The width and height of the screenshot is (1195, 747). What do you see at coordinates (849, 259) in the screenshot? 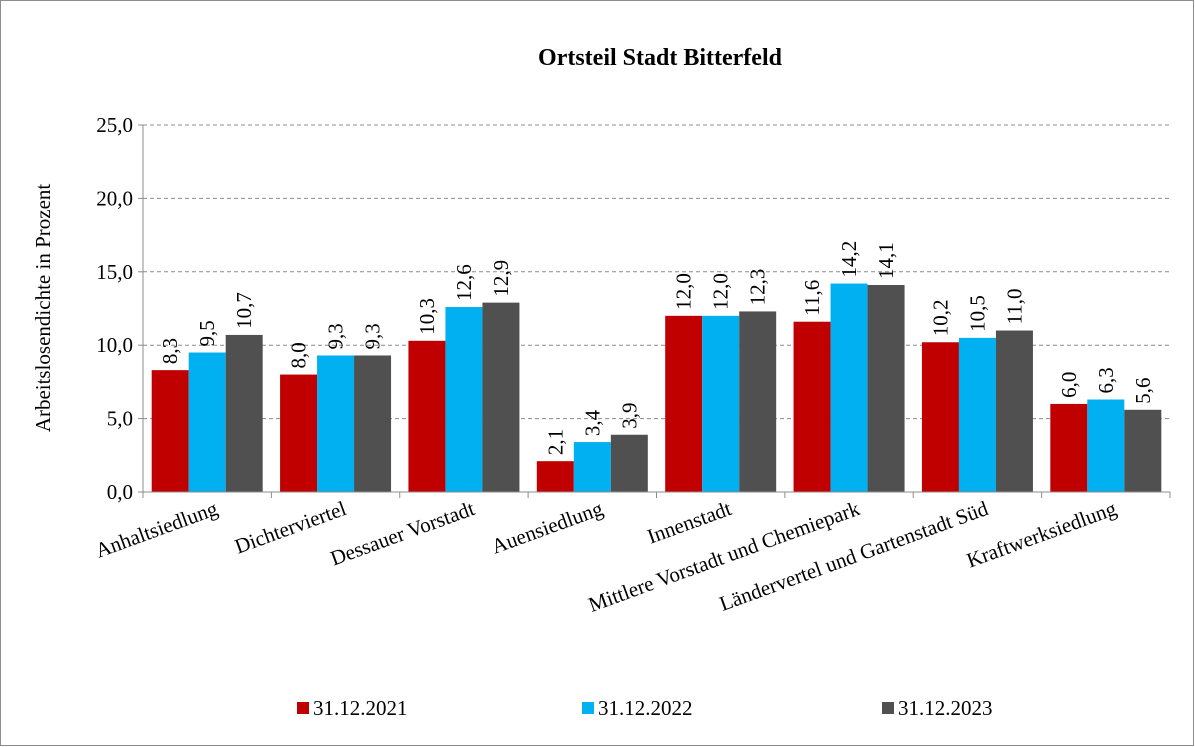
I see `value-label: 14,2` at bounding box center [849, 259].